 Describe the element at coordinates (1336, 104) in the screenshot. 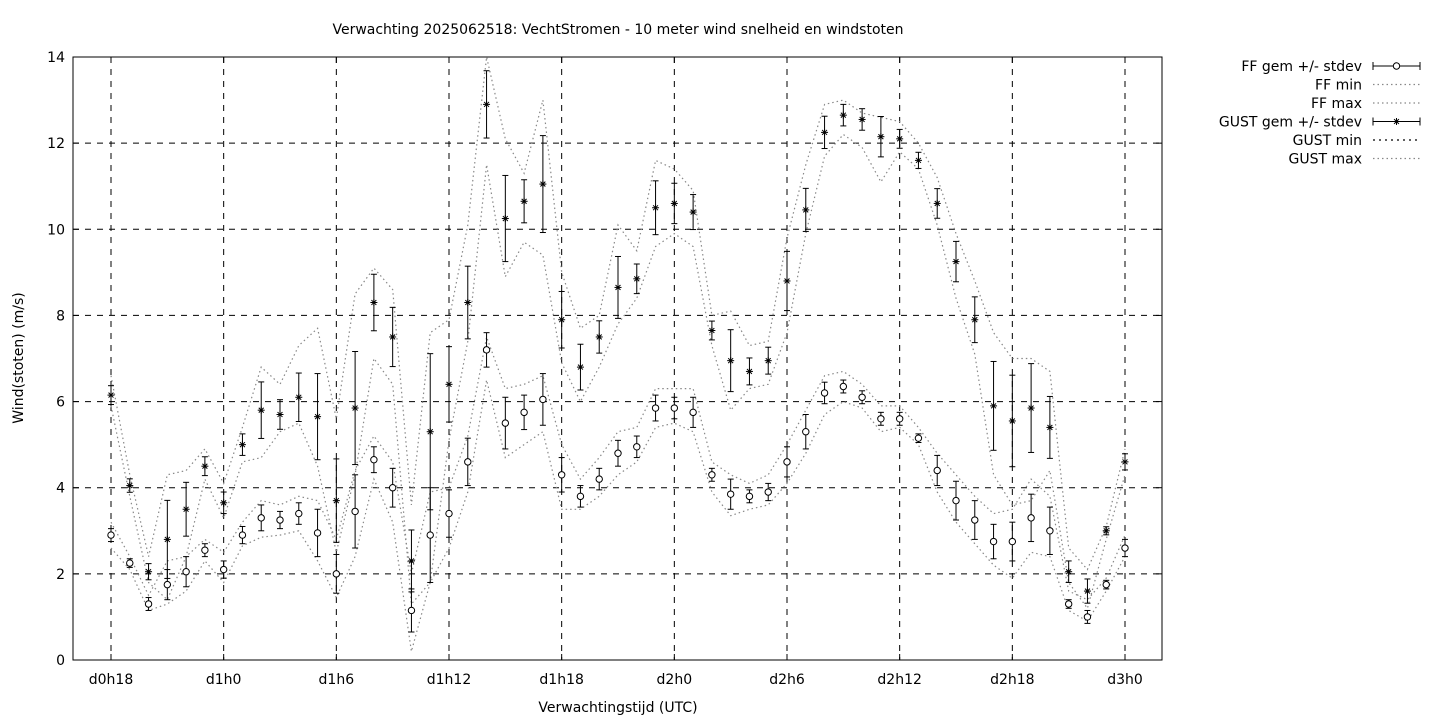

I see `legend-label: FF max` at that location.